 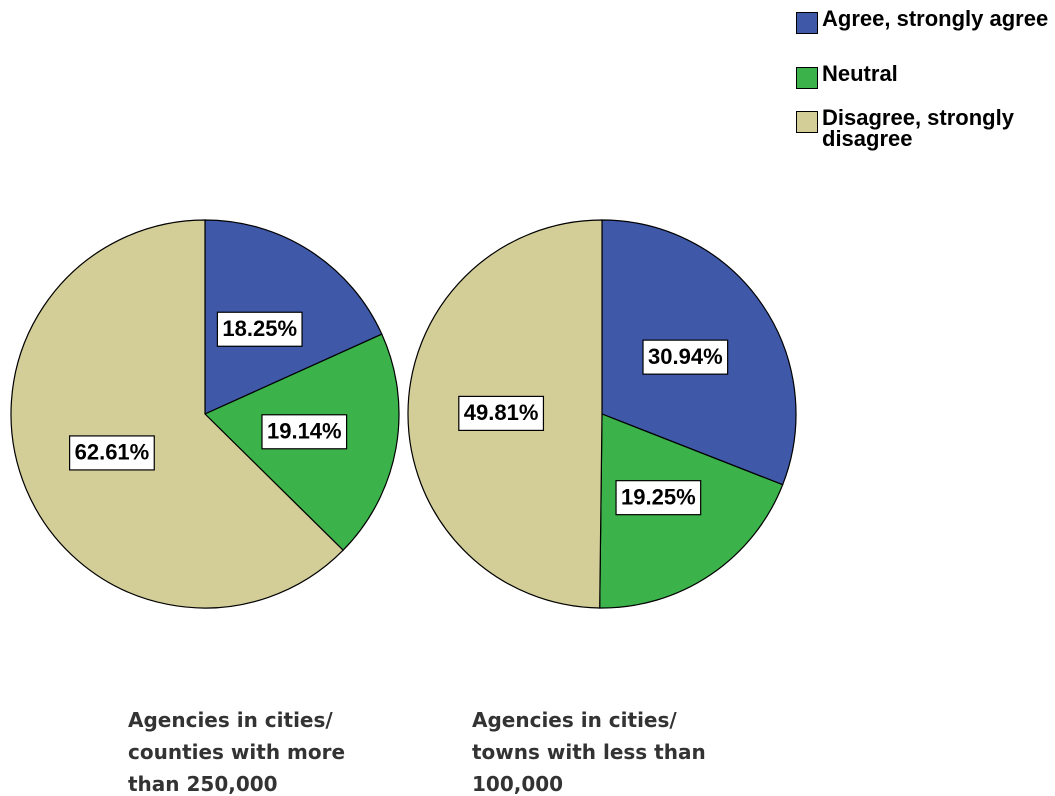 I want to click on data-label-text: 62.61%, so click(x=112, y=452).